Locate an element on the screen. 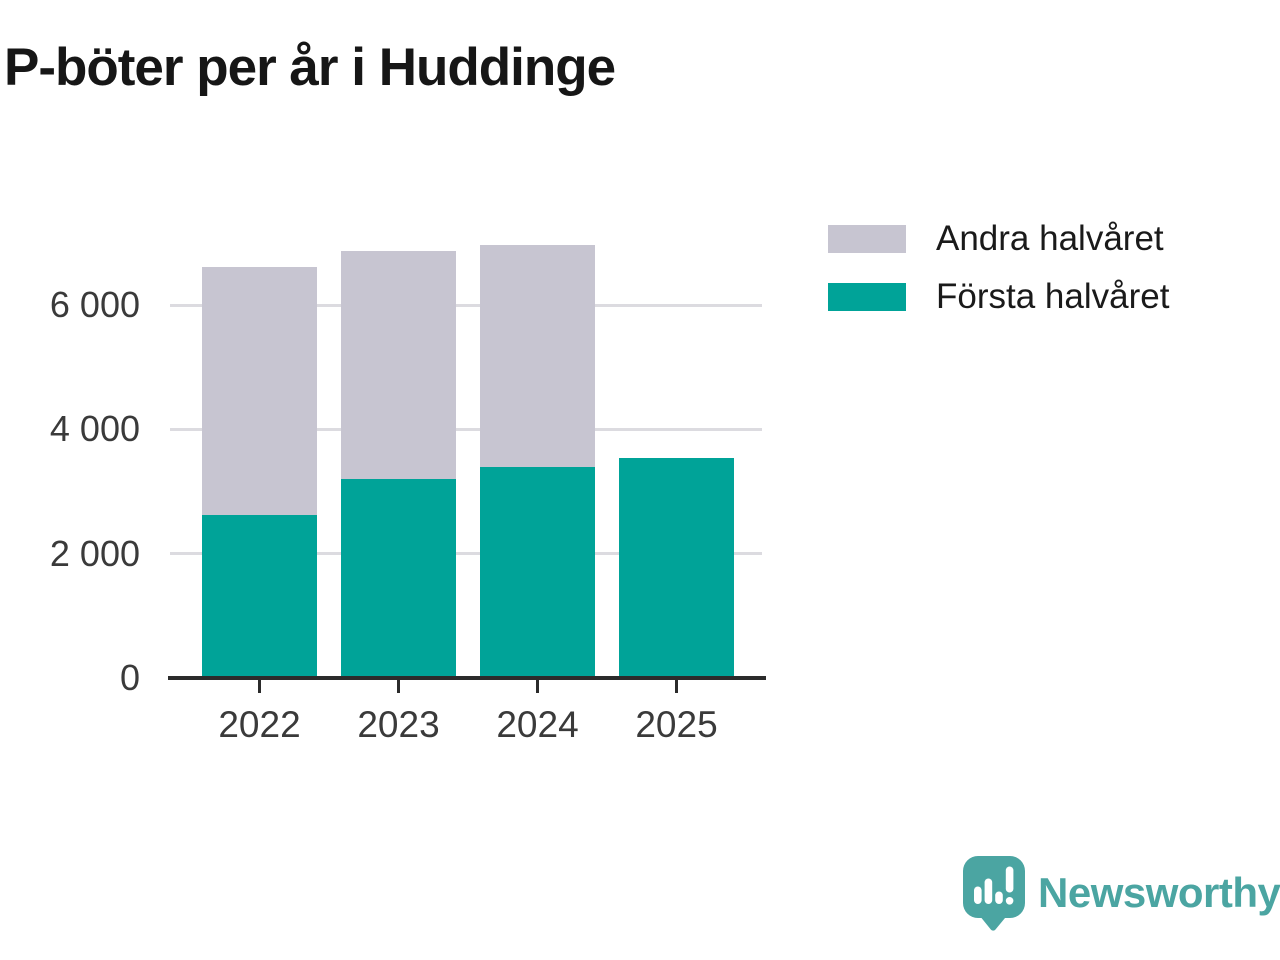 The width and height of the screenshot is (1280, 960). newsworthy-branding: Newsworthy is located at coordinates (1121, 893).